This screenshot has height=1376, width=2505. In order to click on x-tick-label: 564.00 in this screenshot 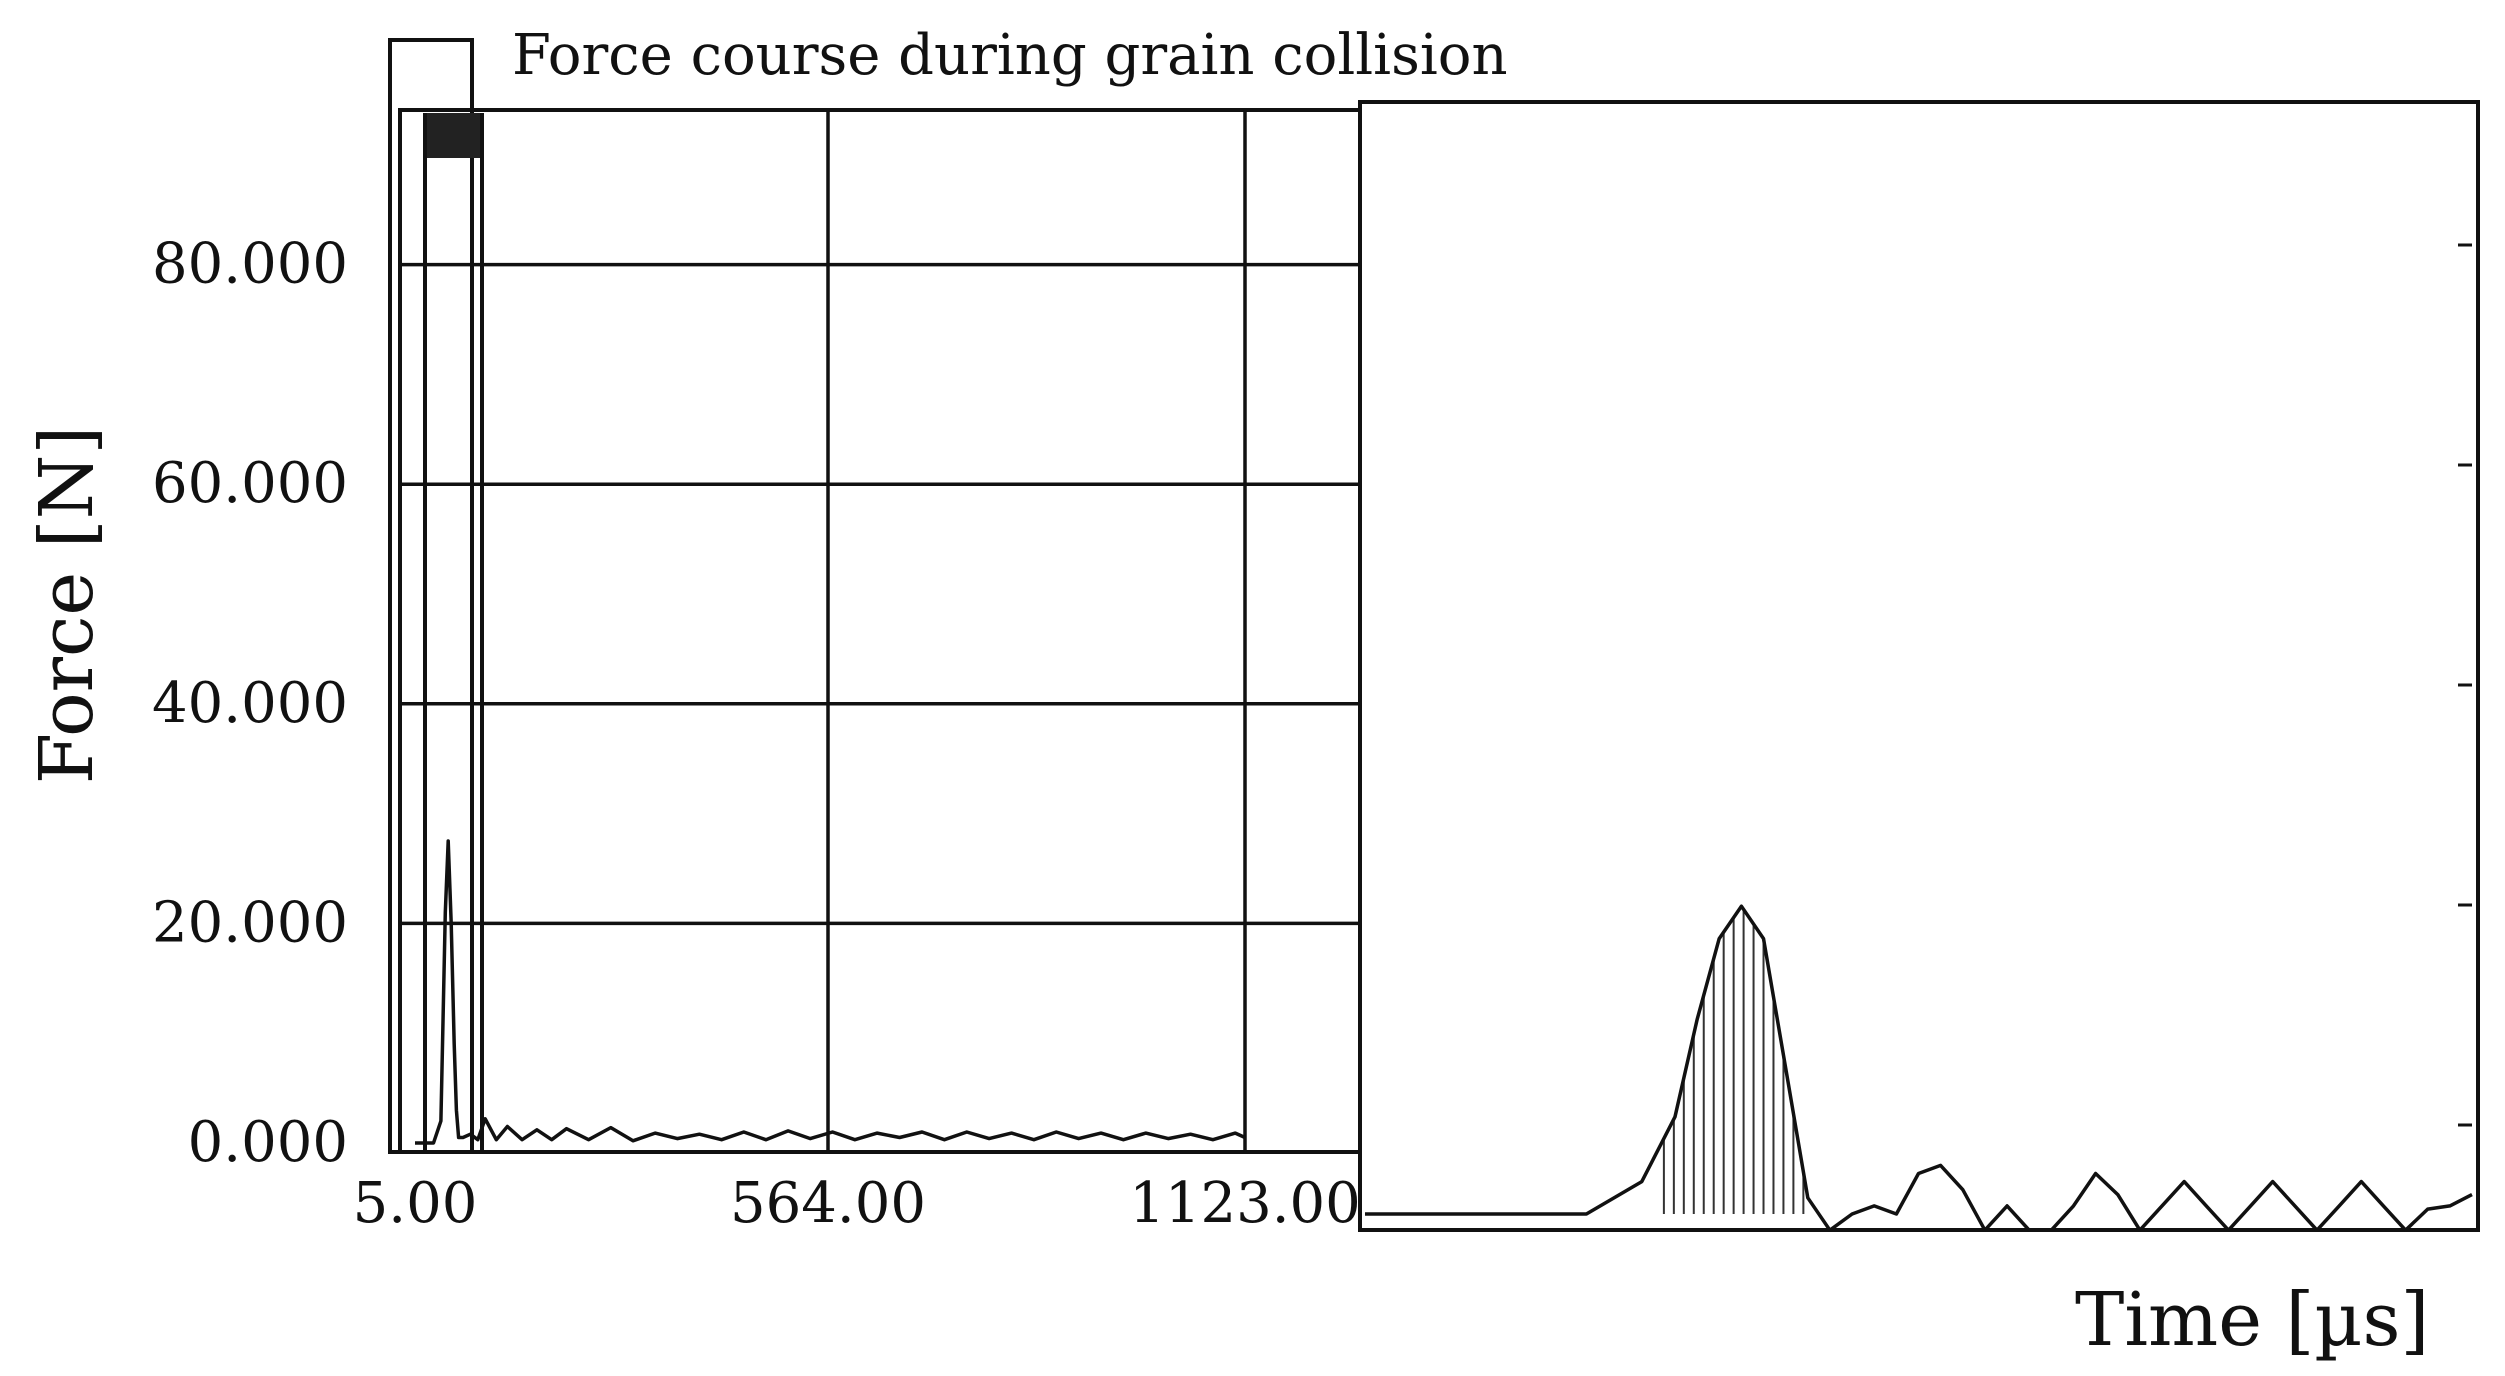, I will do `click(828, 1203)`.